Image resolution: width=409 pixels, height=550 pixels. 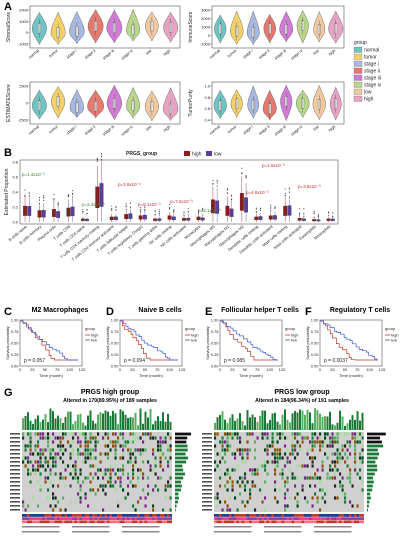 I want to click on boxplot-pvalue: p=3.1x10⁻³, so click(x=209, y=210).